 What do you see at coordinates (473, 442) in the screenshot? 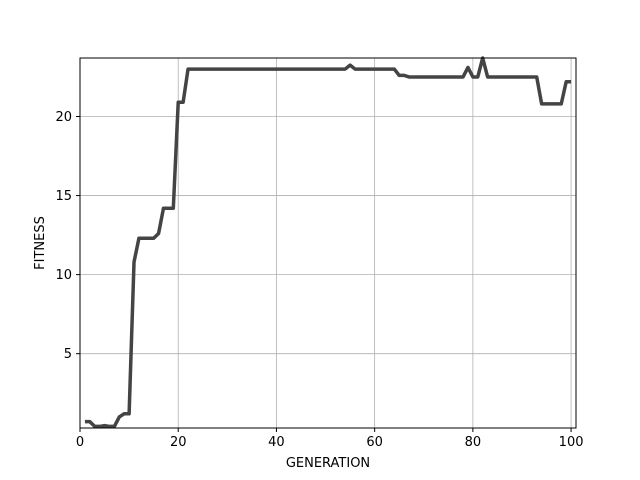
I see `x-tick-label: 80` at bounding box center [473, 442].